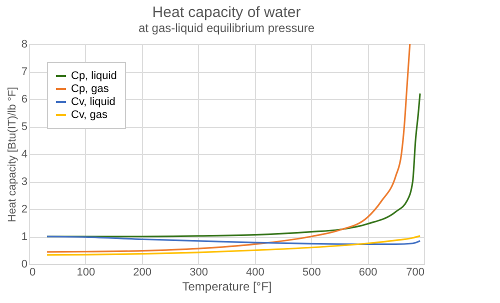 This screenshot has height=303, width=500. Describe the element at coordinates (24, 44) in the screenshot. I see `y-tick-label: 8` at that location.